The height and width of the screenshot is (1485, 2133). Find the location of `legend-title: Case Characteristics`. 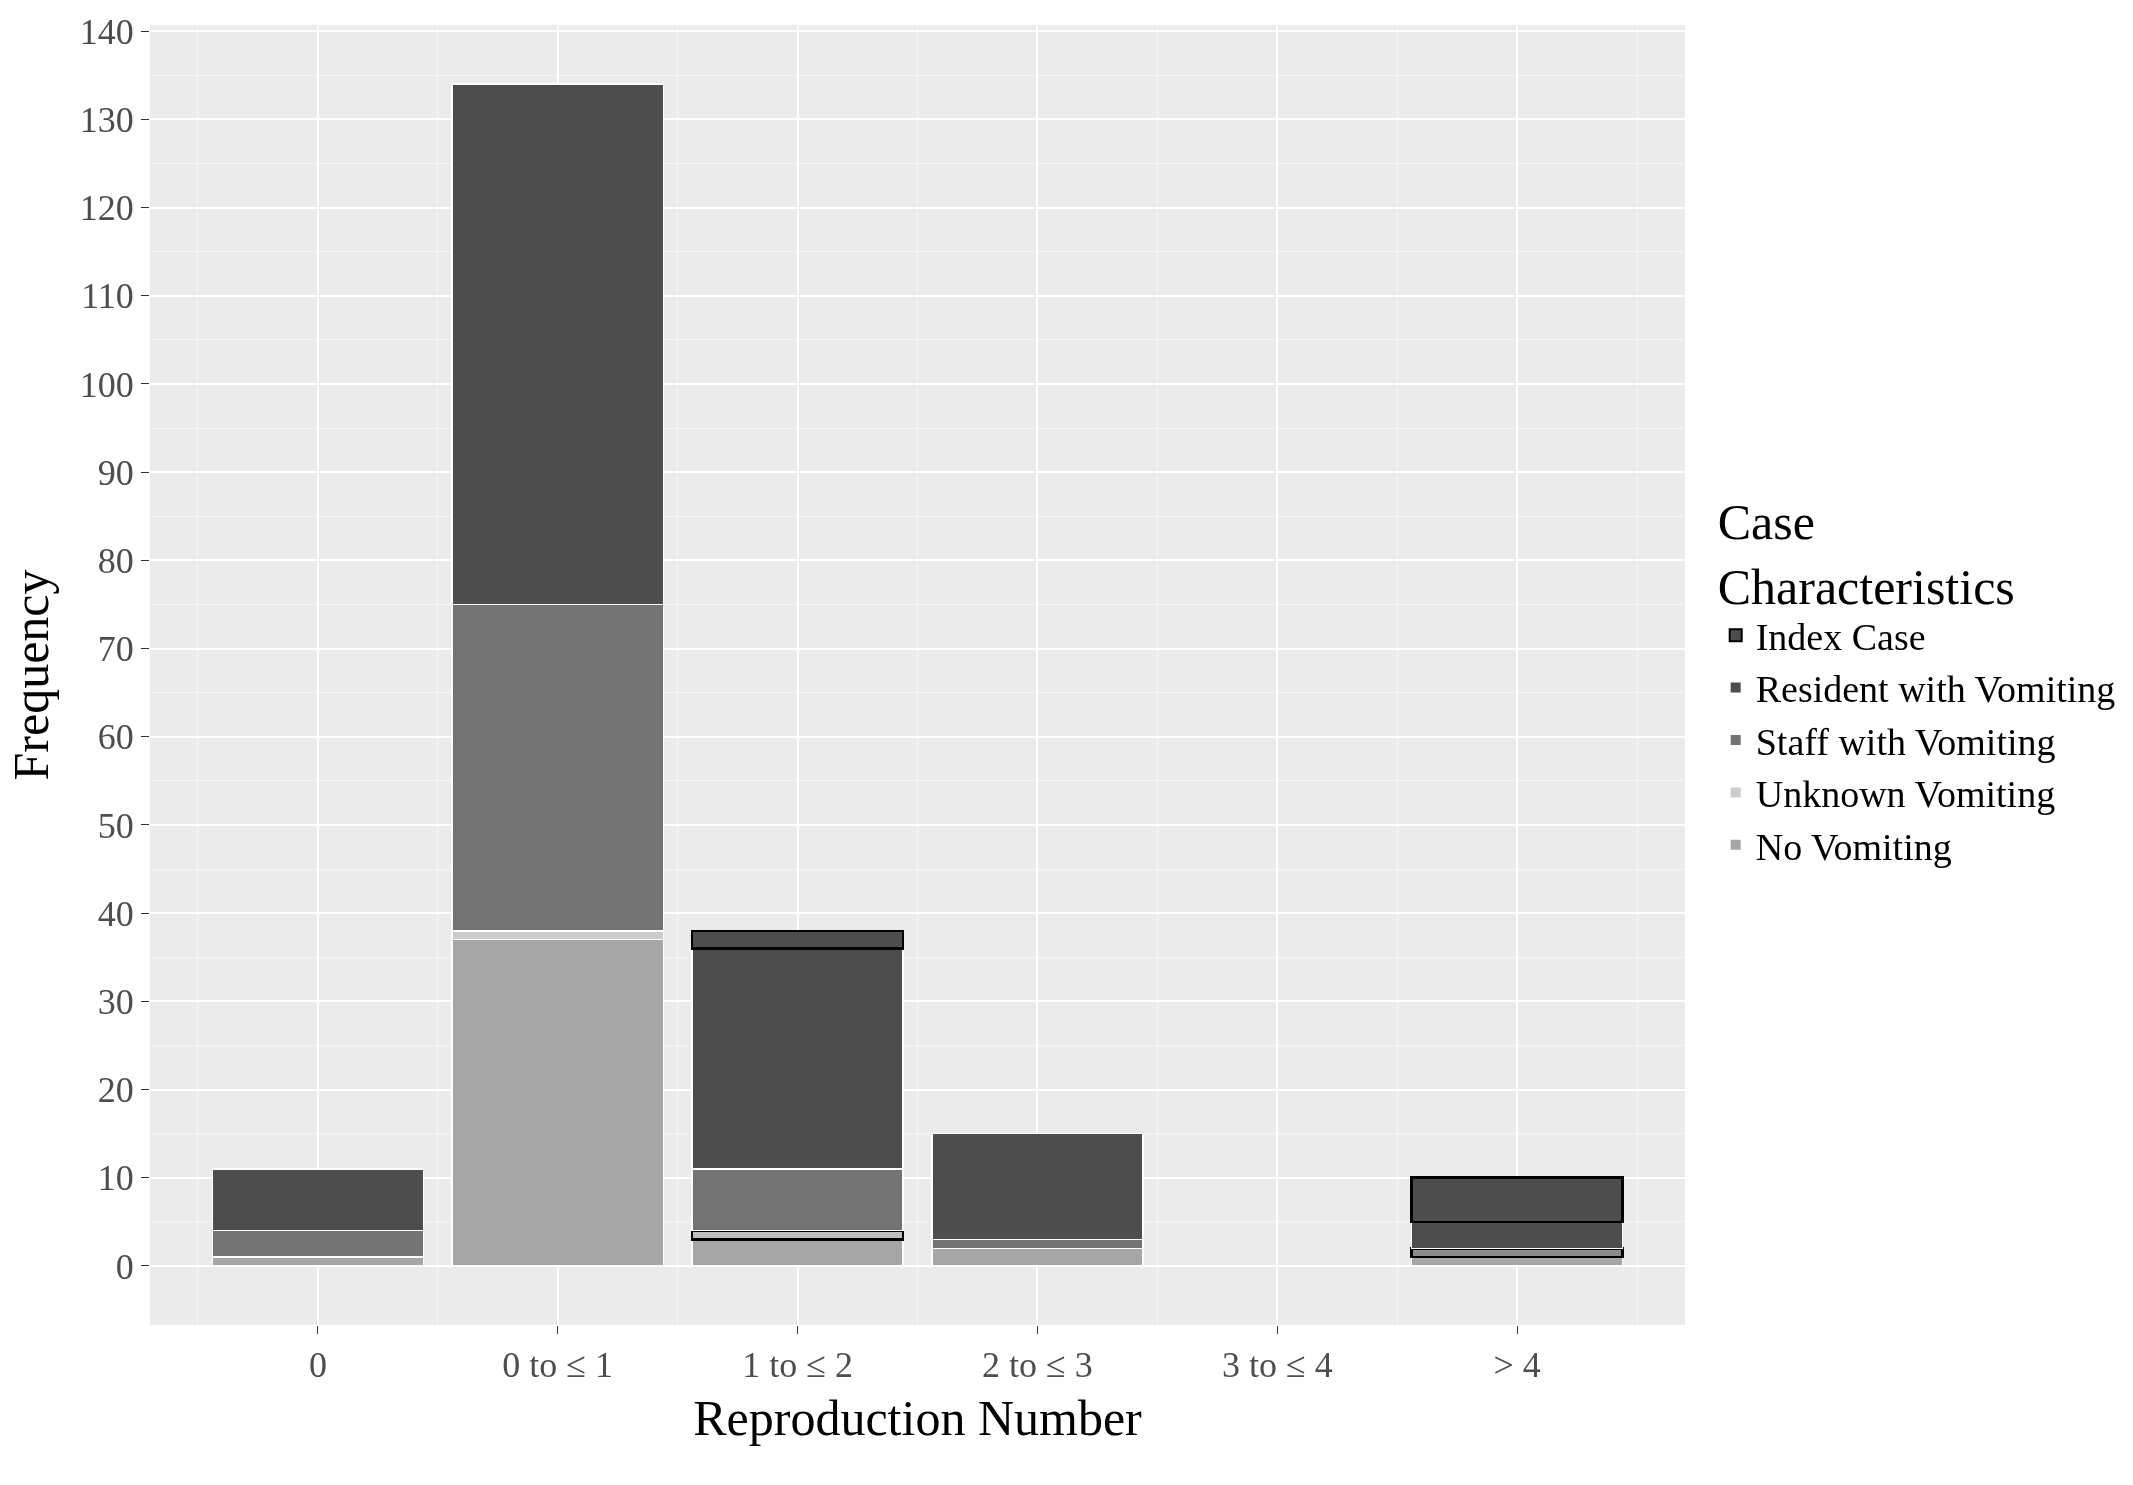

legend-title: Case Characteristics is located at coordinates (1866, 554).